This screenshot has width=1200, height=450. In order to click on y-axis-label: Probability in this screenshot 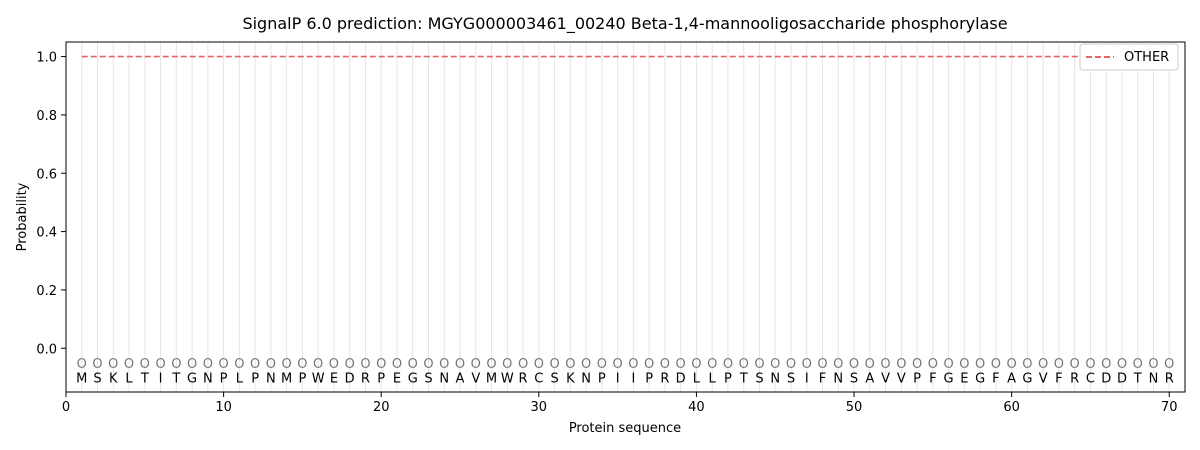, I will do `click(22, 216)`.